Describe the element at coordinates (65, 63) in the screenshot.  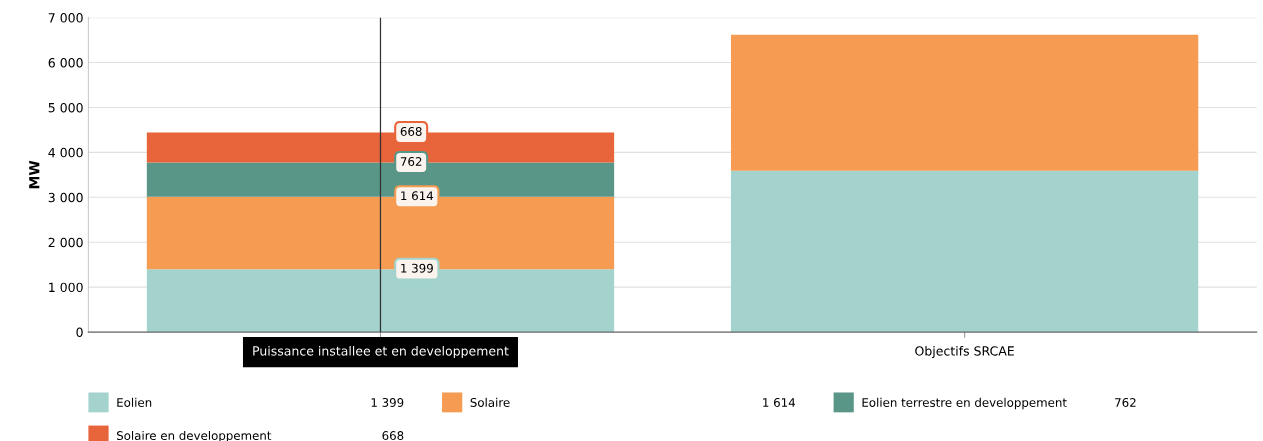
I see `y-tick-label: 6 000` at that location.